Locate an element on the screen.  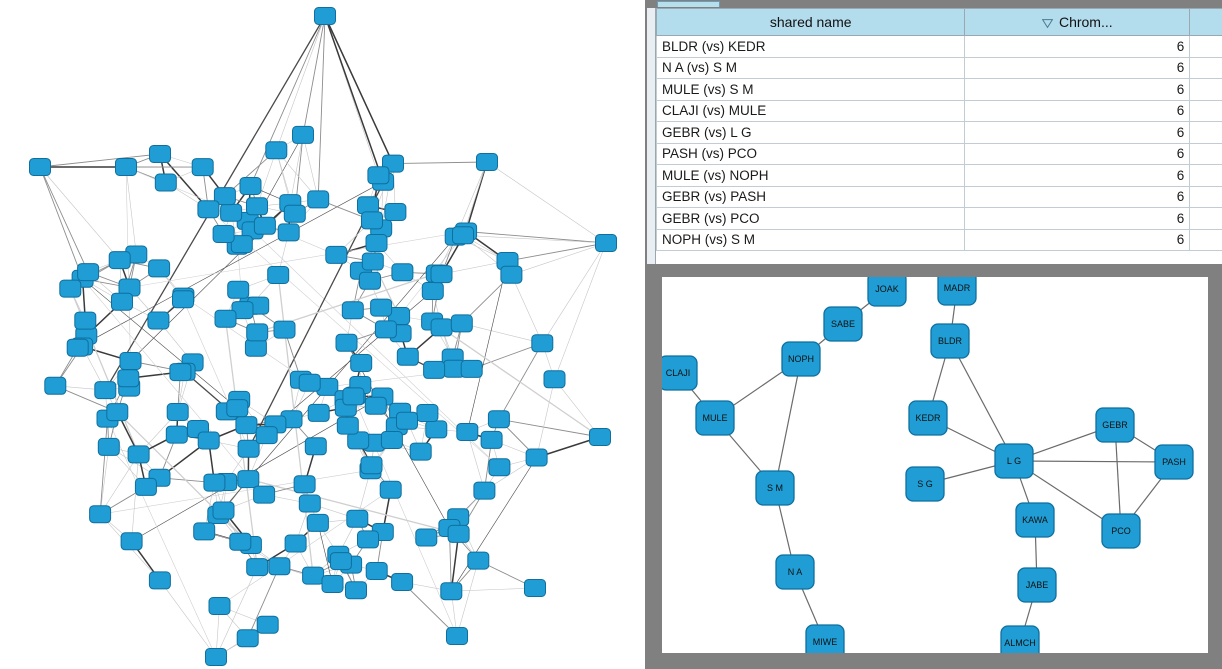
sub-network-node: BLDR is located at coordinates (950, 341).